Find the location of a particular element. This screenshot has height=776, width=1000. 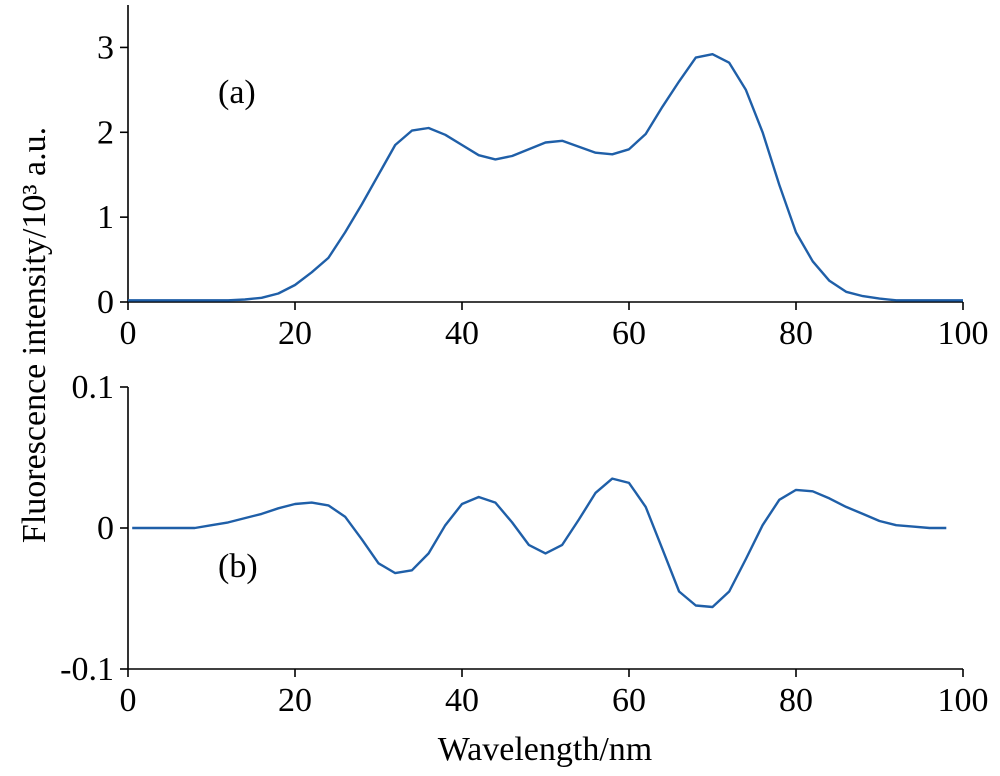

panel-b-y-tick-label: 0.1 is located at coordinates (93, 387).